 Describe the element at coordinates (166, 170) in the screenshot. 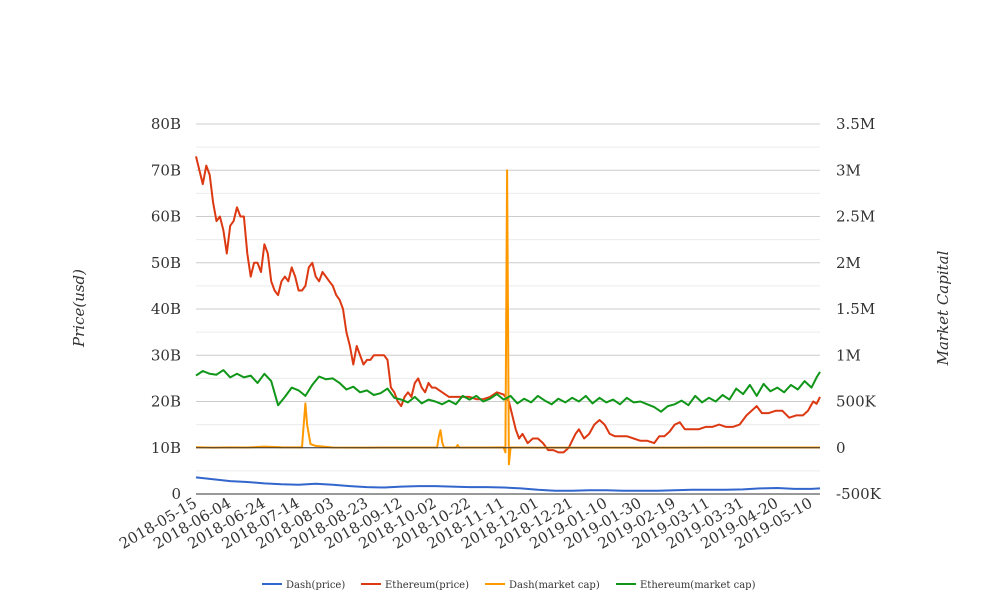

I see `left-tick-label: 70B` at that location.